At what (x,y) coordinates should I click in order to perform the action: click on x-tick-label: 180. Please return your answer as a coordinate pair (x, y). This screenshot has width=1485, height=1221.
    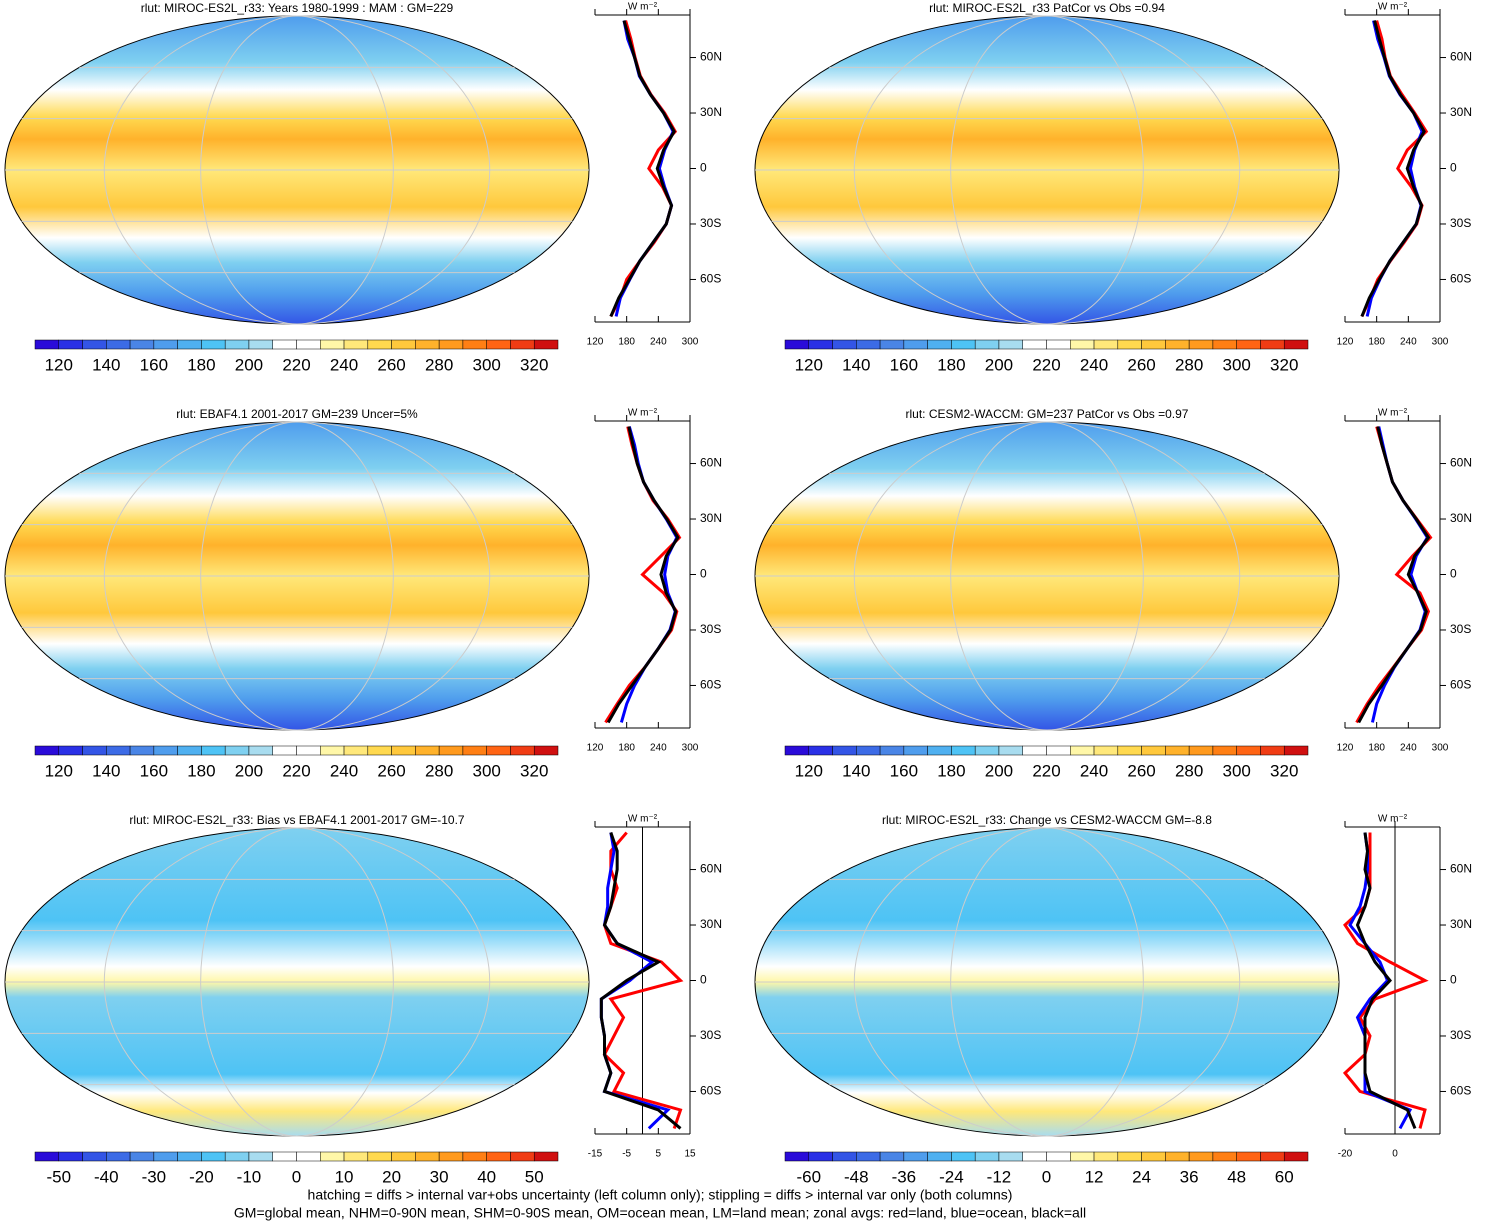
    Looking at the image, I should click on (626, 748).